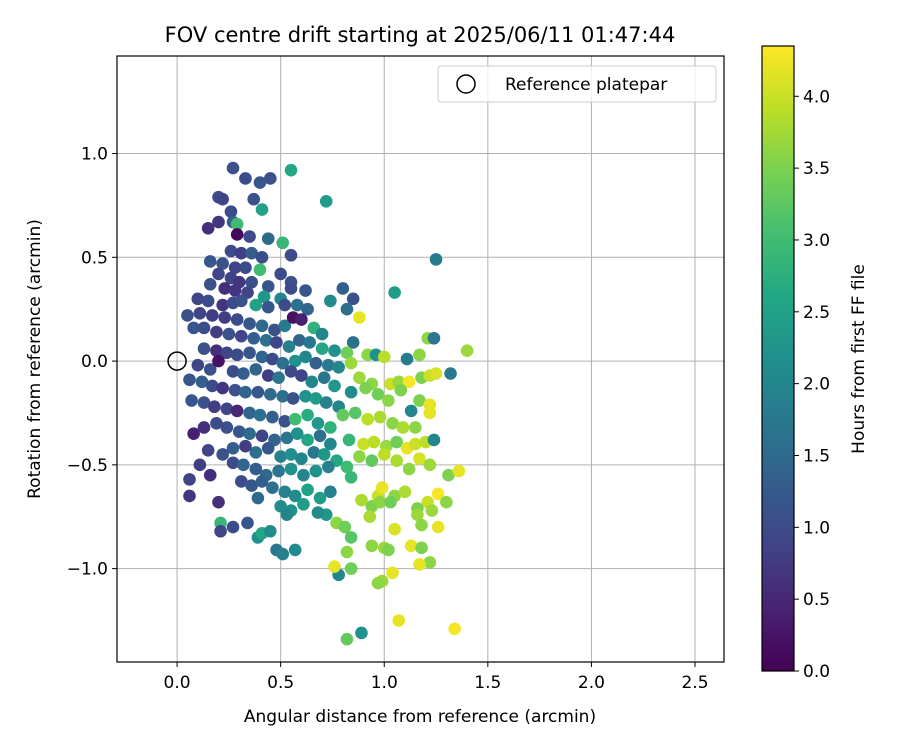  What do you see at coordinates (94, 362) in the screenshot?
I see `y-tick-label: 0.0` at bounding box center [94, 362].